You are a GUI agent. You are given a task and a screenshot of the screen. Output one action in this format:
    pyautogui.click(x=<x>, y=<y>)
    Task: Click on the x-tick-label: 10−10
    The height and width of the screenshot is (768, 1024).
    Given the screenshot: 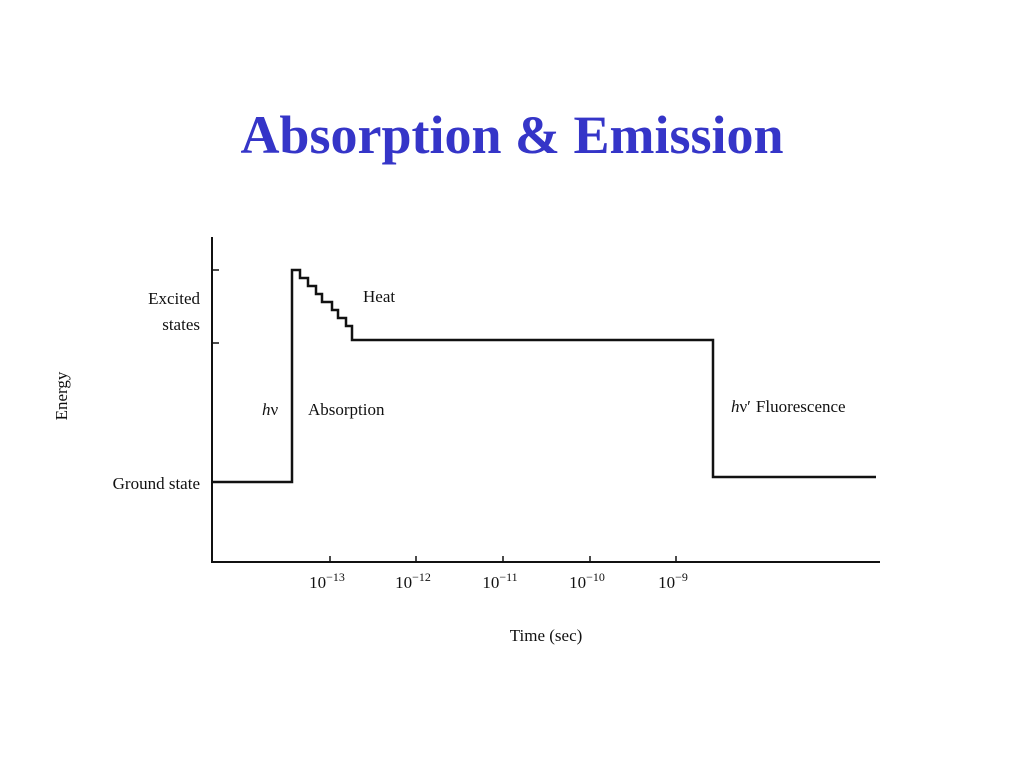 What is the action you would take?
    pyautogui.click(x=587, y=581)
    